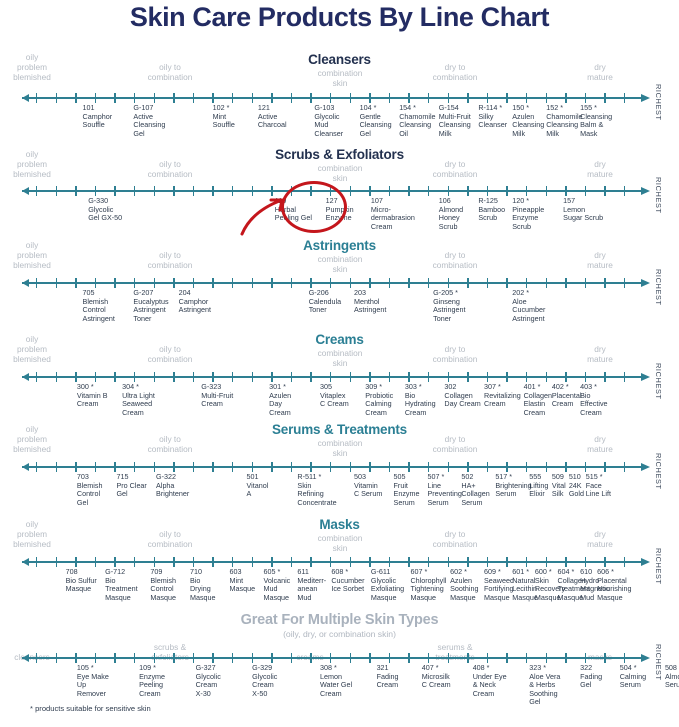  I want to click on product-label: 715 Pro Clear Gel, so click(131, 485).